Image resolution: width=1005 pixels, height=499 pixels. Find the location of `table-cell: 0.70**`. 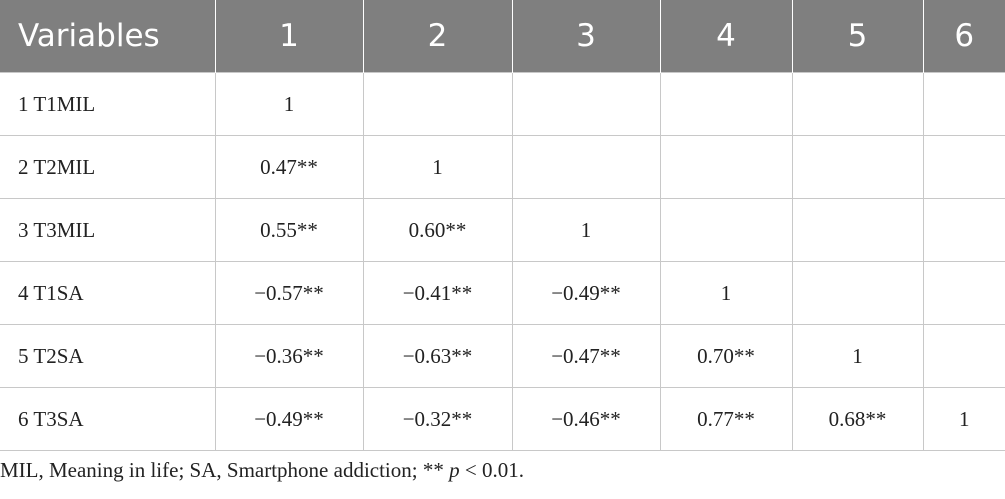

table-cell: 0.70** is located at coordinates (726, 356).